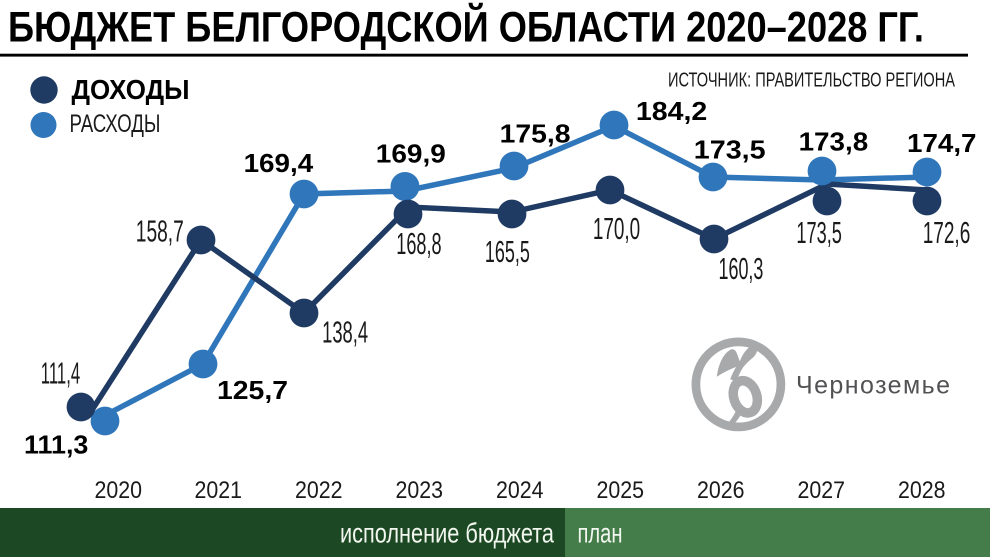 The width and height of the screenshot is (990, 557). What do you see at coordinates (252, 390) in the screenshot?
I see `svg-text: 125,7` at bounding box center [252, 390].